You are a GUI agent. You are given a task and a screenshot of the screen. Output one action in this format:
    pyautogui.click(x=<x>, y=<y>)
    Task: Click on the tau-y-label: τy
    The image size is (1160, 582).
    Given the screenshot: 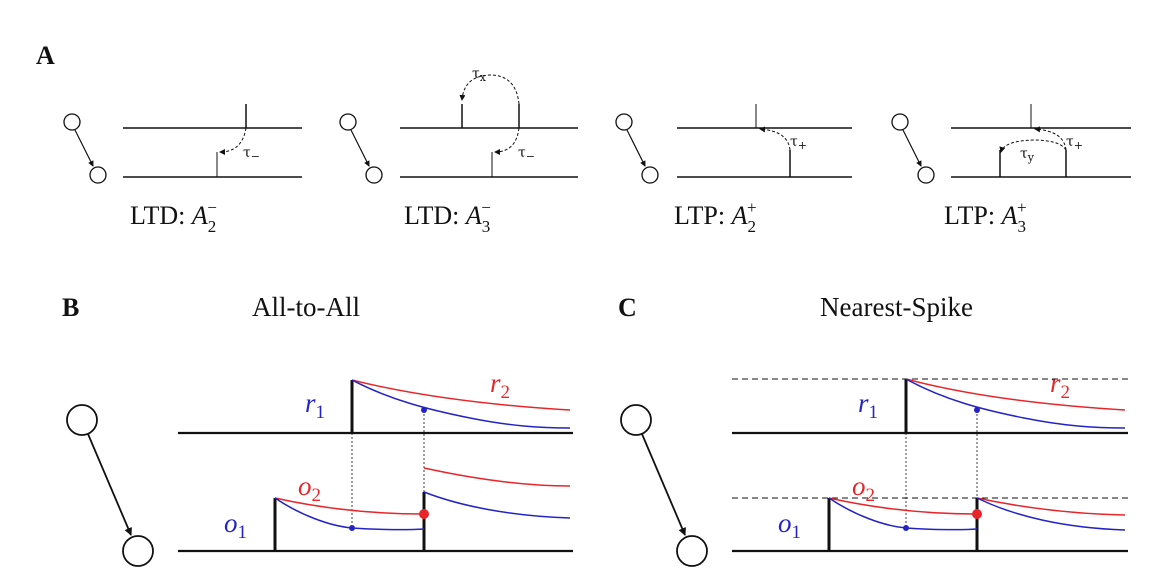 What is the action you would take?
    pyautogui.click(x=1027, y=155)
    